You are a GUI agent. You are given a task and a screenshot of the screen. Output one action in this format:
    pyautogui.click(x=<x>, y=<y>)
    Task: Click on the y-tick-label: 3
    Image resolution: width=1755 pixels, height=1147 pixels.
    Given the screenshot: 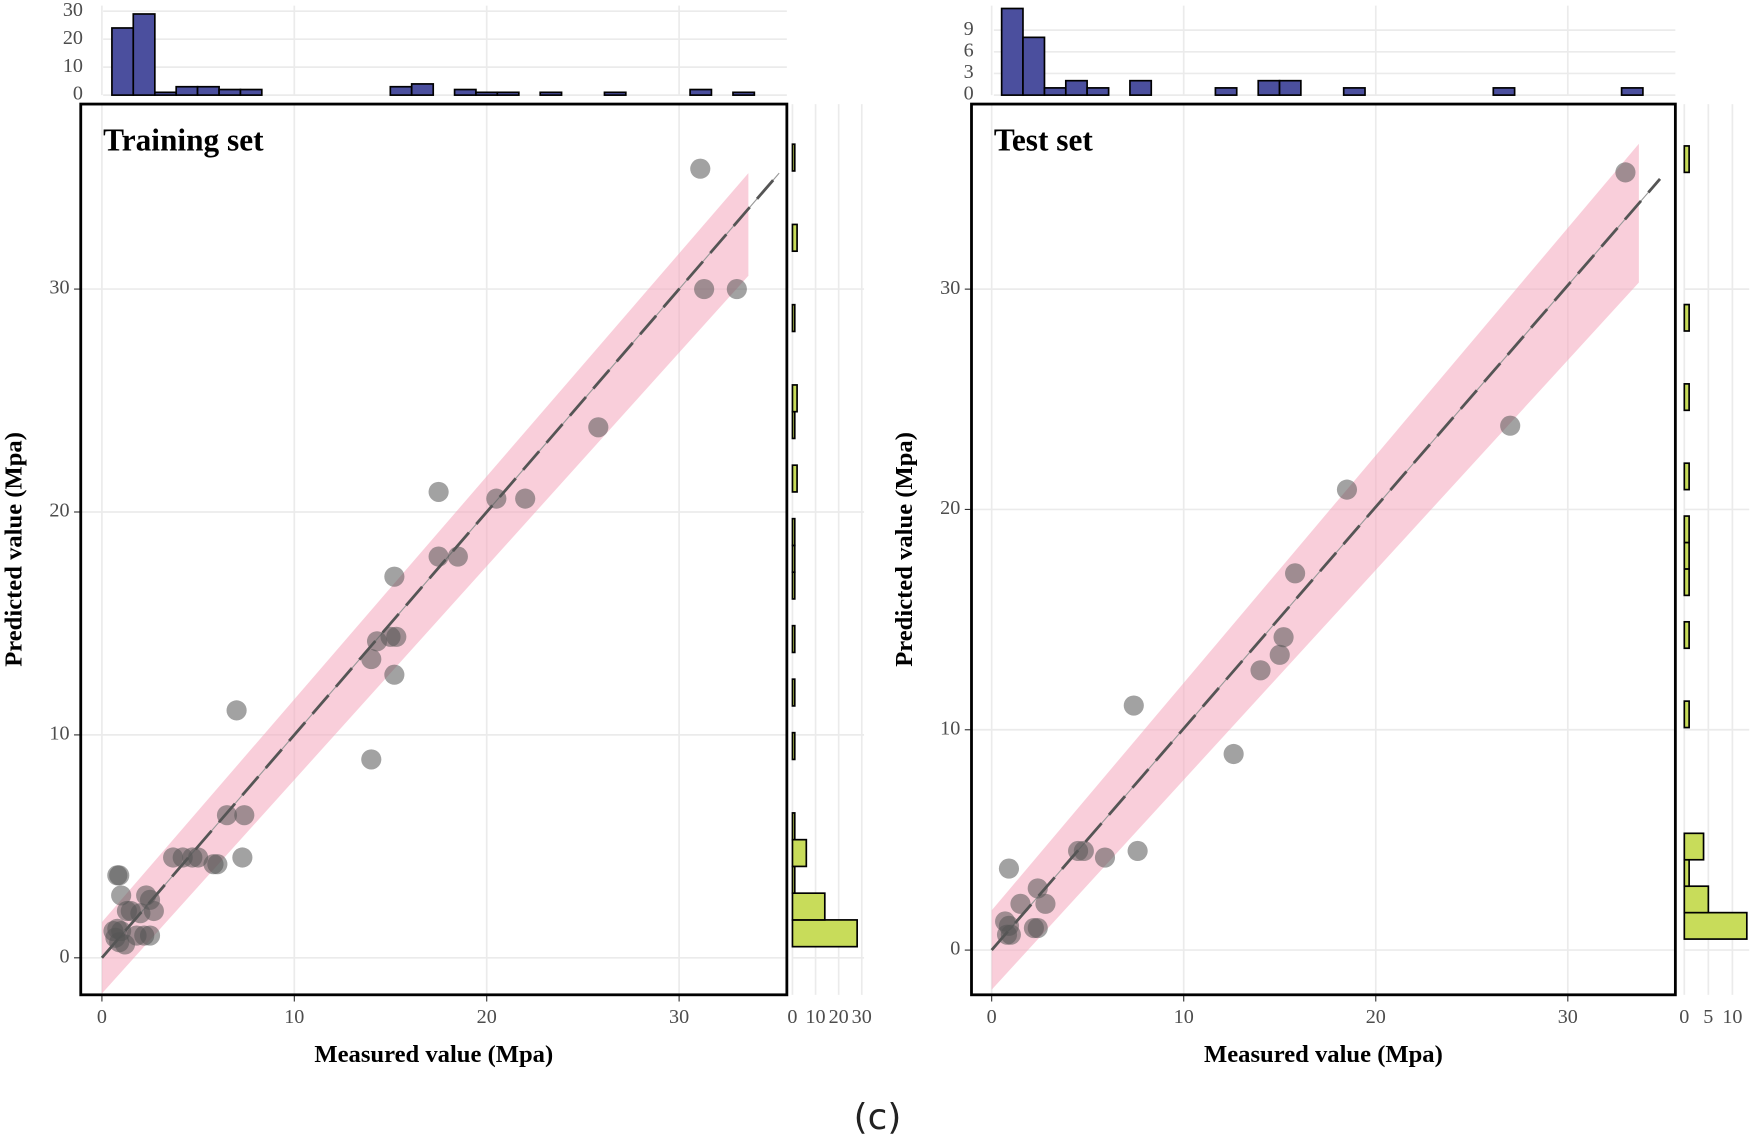 What is the action you would take?
    pyautogui.click(x=969, y=72)
    